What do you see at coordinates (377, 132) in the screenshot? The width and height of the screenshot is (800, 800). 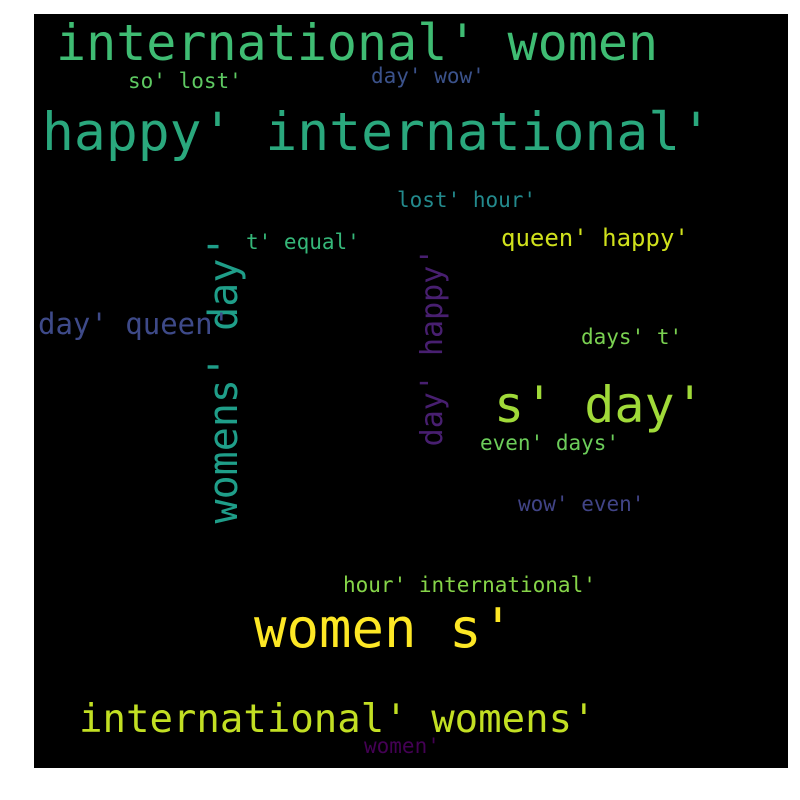 I see `word-3: happy' international'` at bounding box center [377, 132].